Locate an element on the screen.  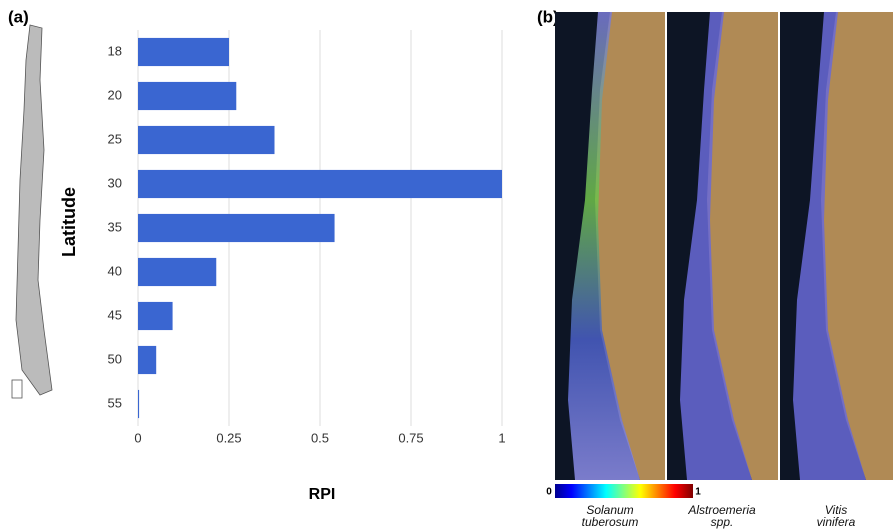
y-tick-label: 50 is located at coordinates (115, 358).